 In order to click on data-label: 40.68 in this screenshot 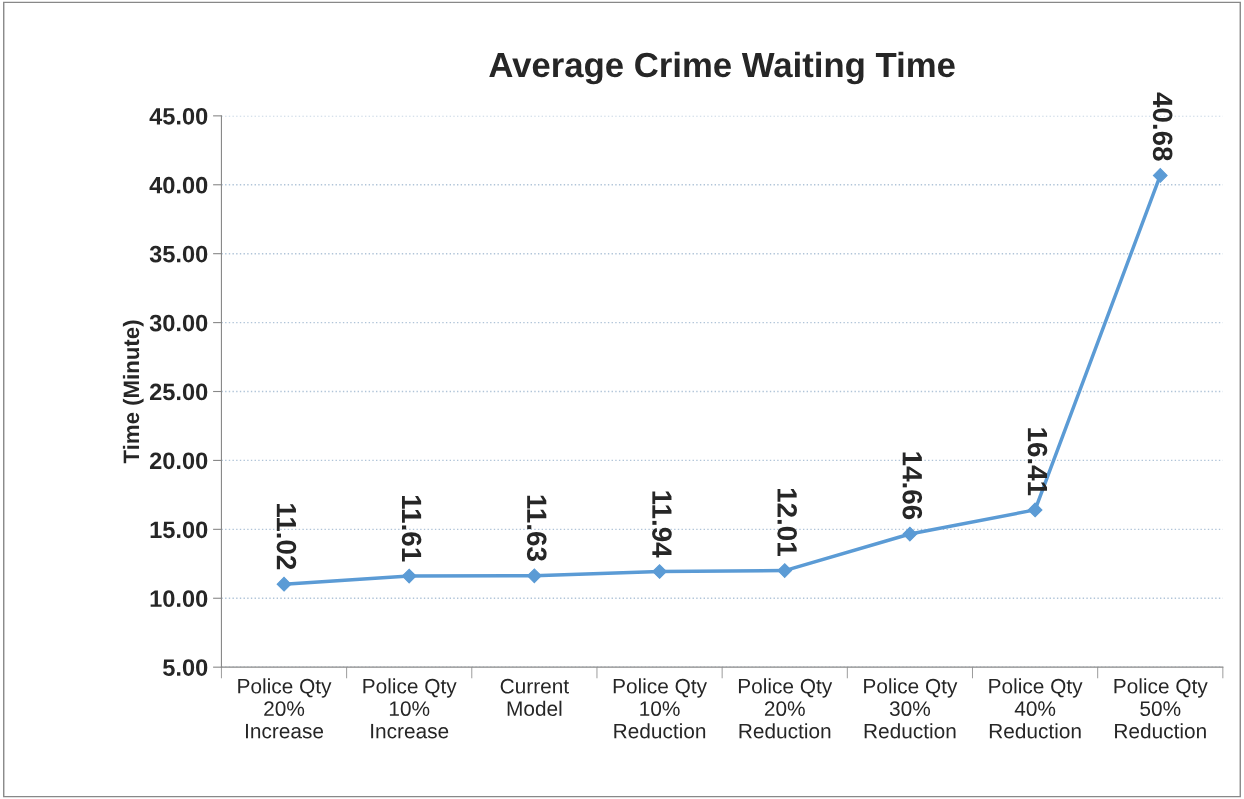, I will do `click(1162, 126)`.